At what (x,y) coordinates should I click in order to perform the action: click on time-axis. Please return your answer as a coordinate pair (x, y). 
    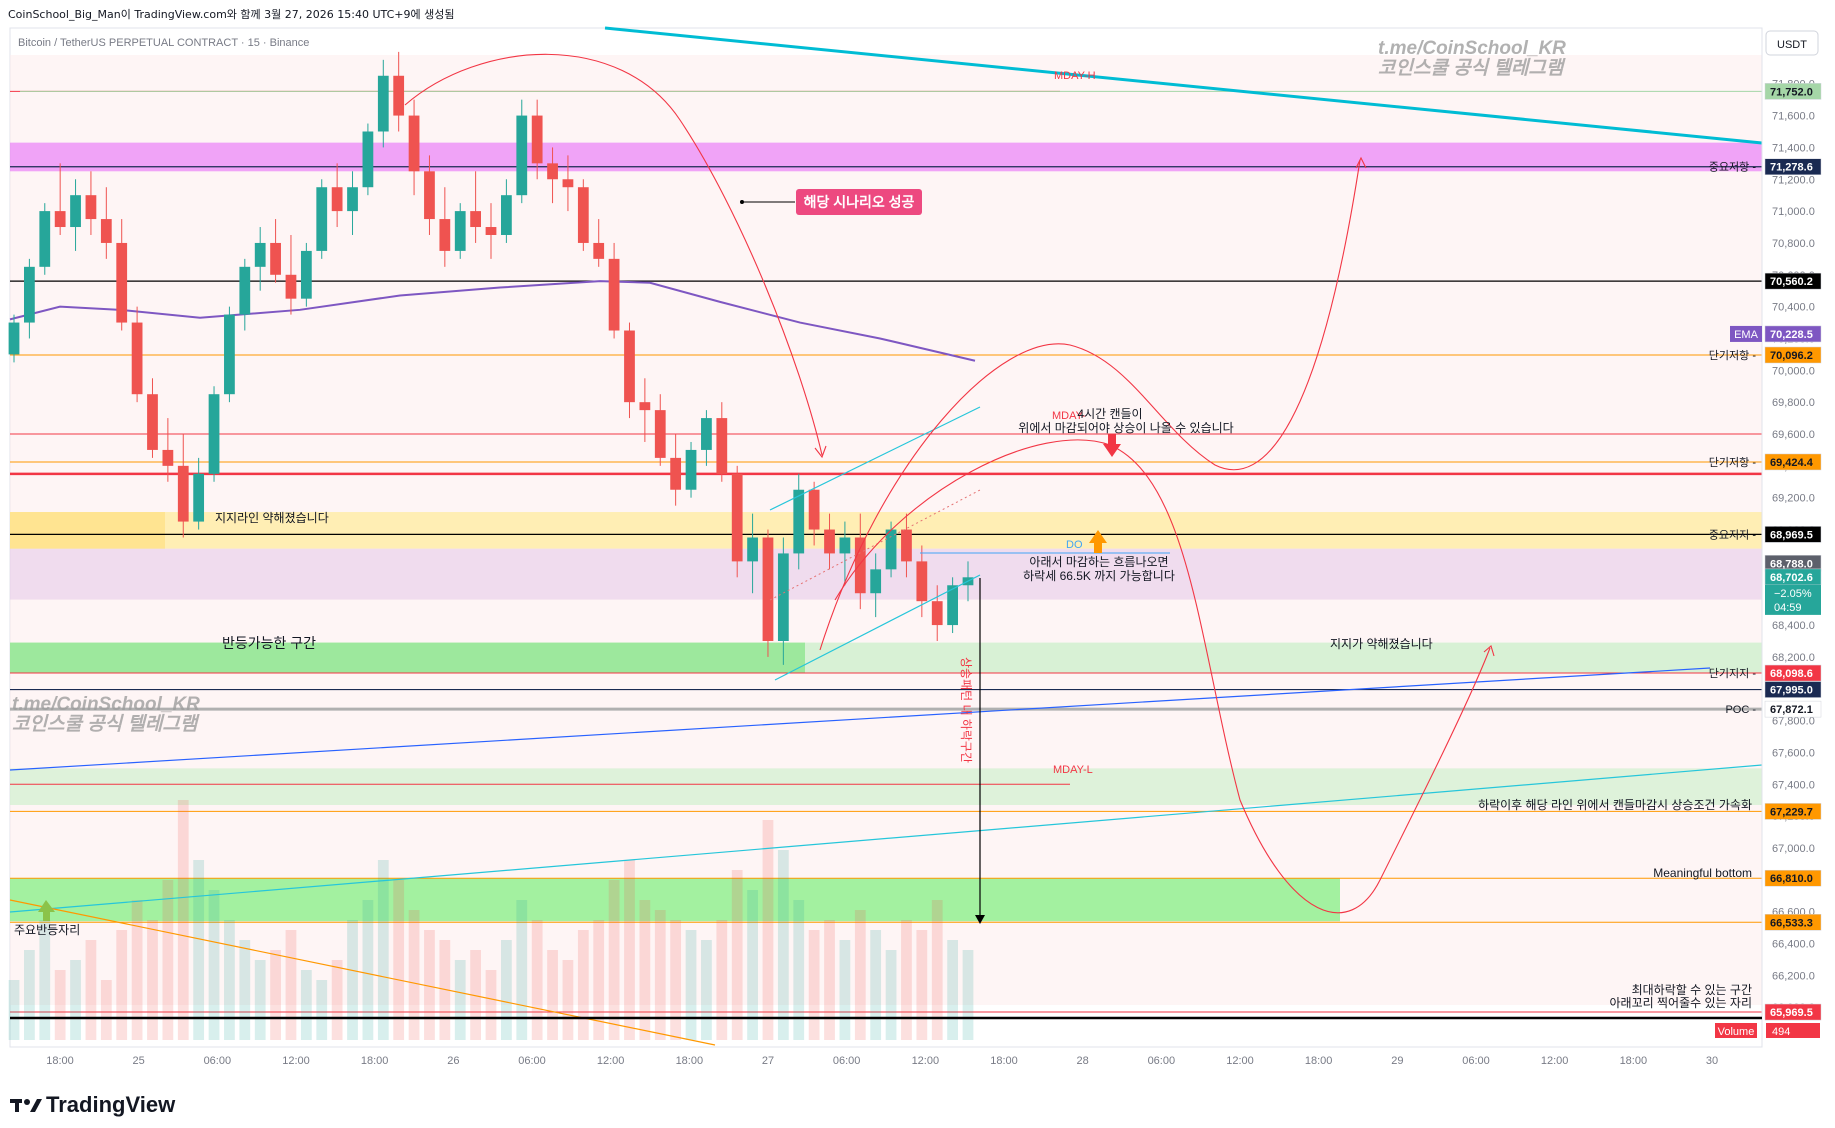
    Looking at the image, I should click on (886, 1032).